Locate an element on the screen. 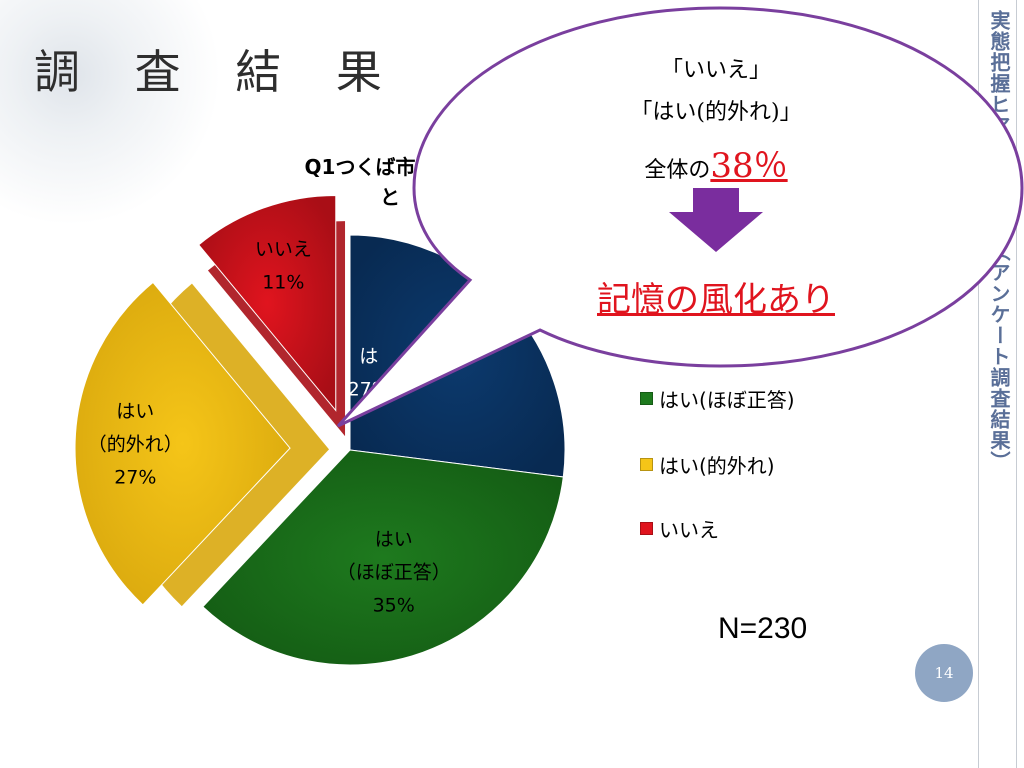 This screenshot has width=1024, height=768. legend-label: いいえ is located at coordinates (689, 530).